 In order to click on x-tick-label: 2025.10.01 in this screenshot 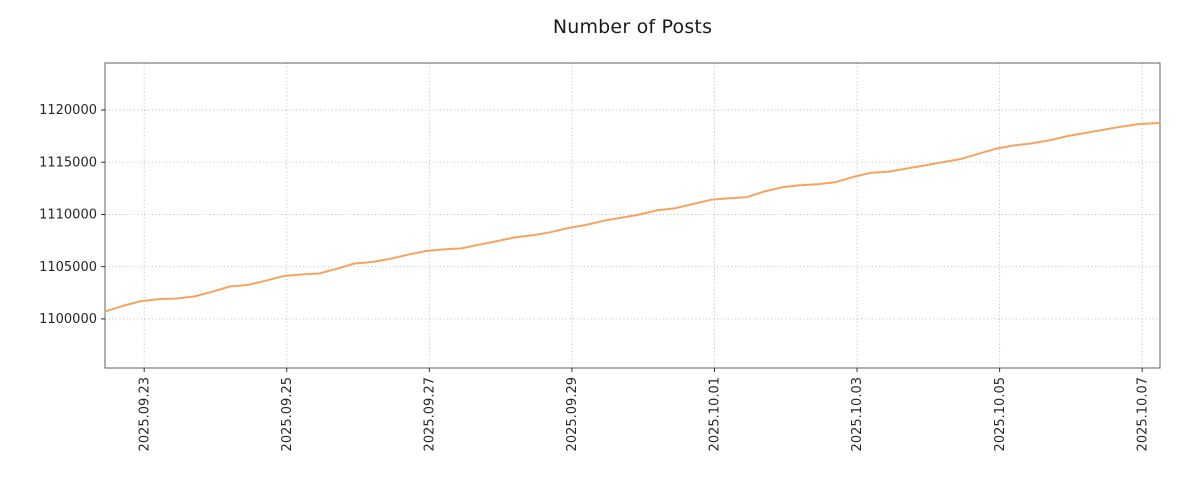, I will do `click(715, 414)`.